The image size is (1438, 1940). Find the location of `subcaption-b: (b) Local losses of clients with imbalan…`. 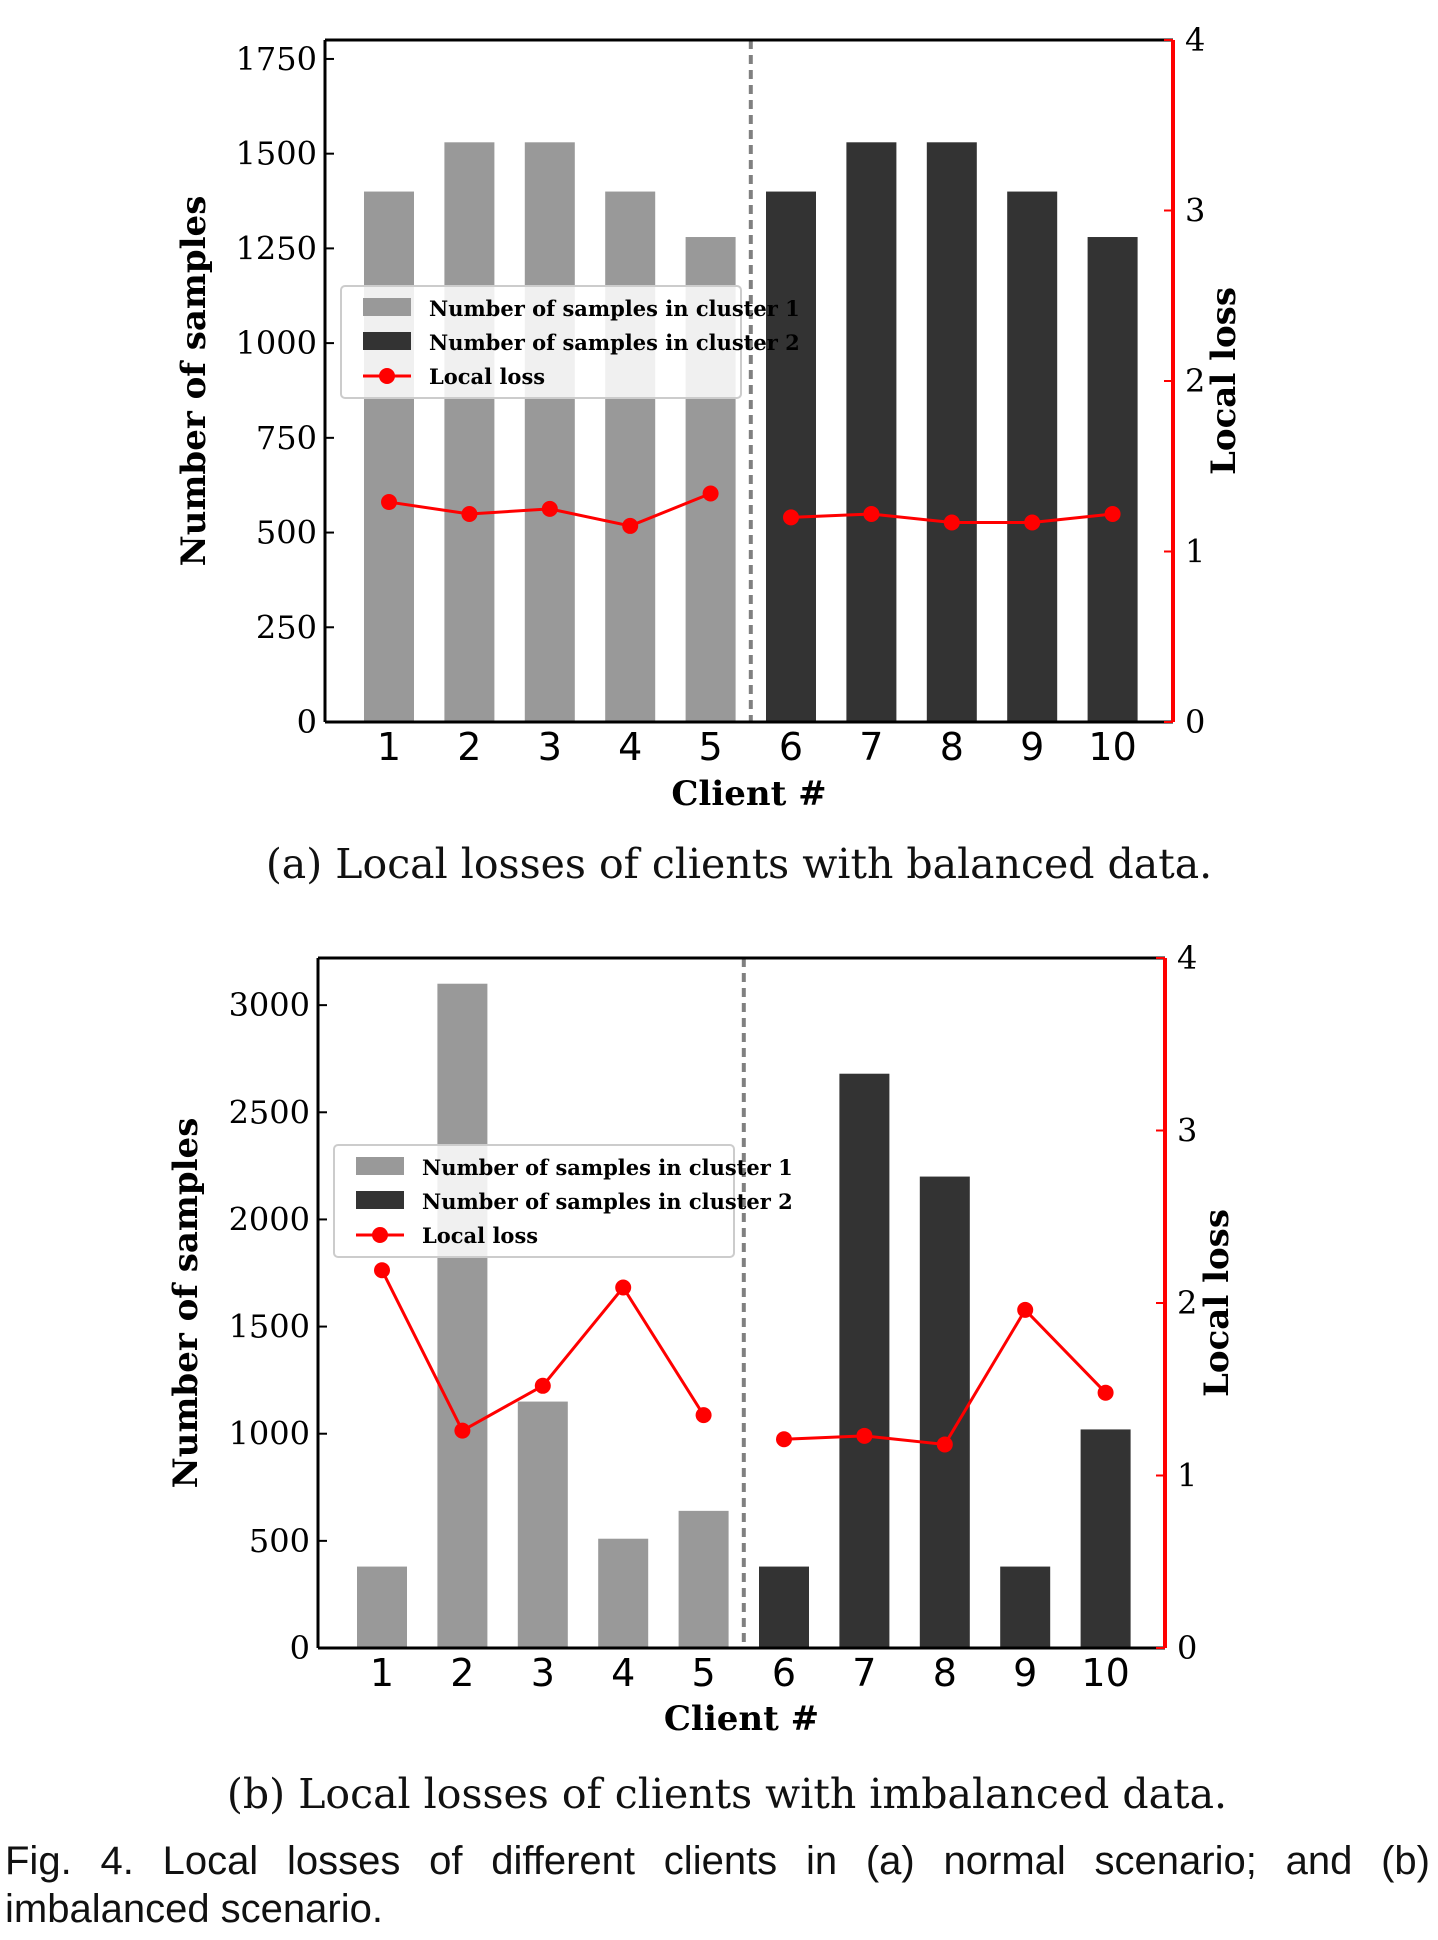

subcaption-b: (b) Local losses of clients with imbalan… is located at coordinates (727, 1794).